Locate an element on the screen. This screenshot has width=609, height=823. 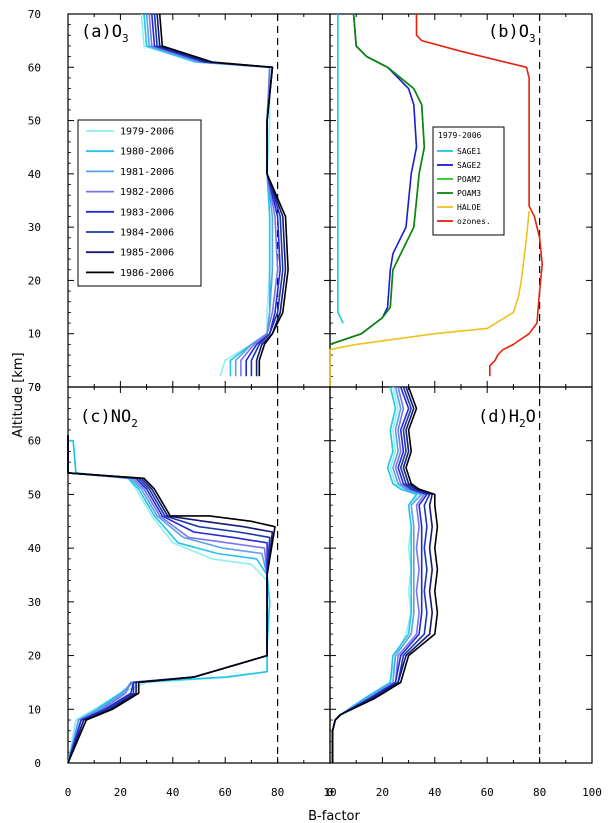
panel-c-title: (c)NO2 is located at coordinates (109, 418).